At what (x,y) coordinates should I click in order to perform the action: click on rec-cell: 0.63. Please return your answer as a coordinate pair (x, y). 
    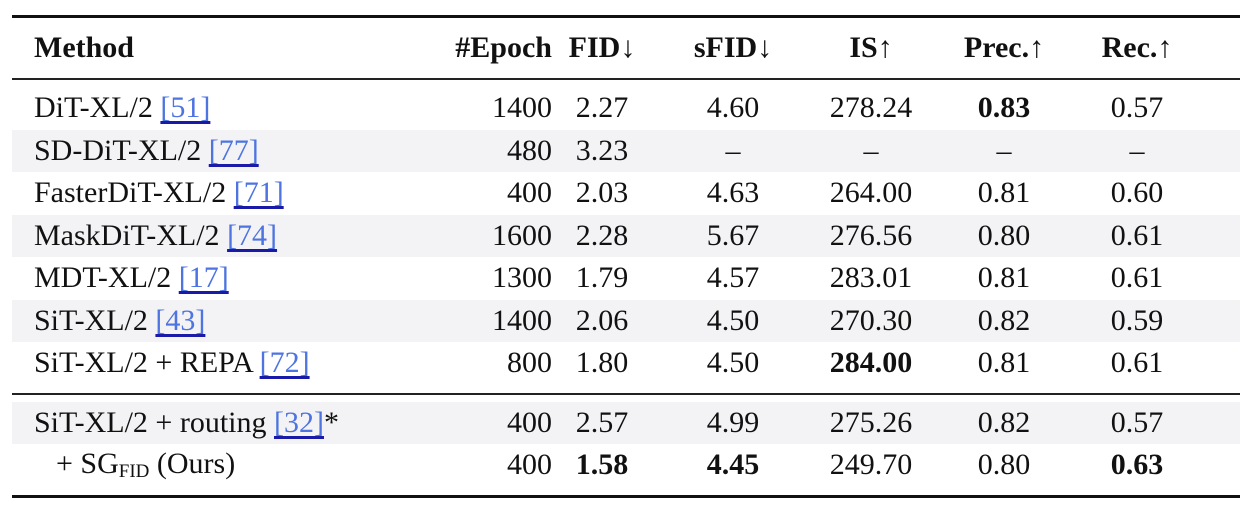
    Looking at the image, I should click on (1137, 465).